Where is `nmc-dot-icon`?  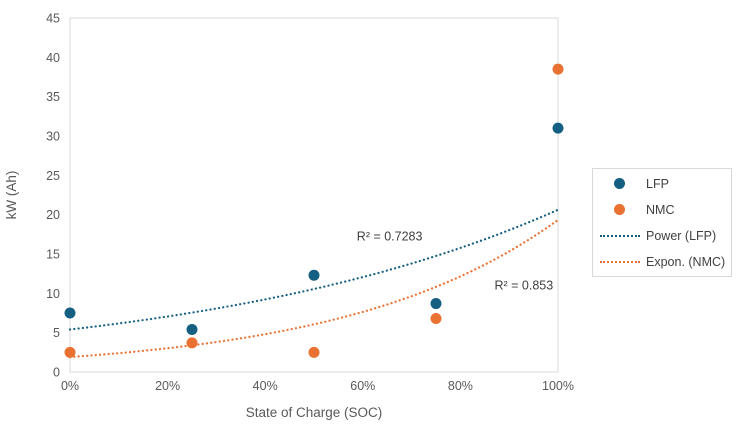
nmc-dot-icon is located at coordinates (619, 209).